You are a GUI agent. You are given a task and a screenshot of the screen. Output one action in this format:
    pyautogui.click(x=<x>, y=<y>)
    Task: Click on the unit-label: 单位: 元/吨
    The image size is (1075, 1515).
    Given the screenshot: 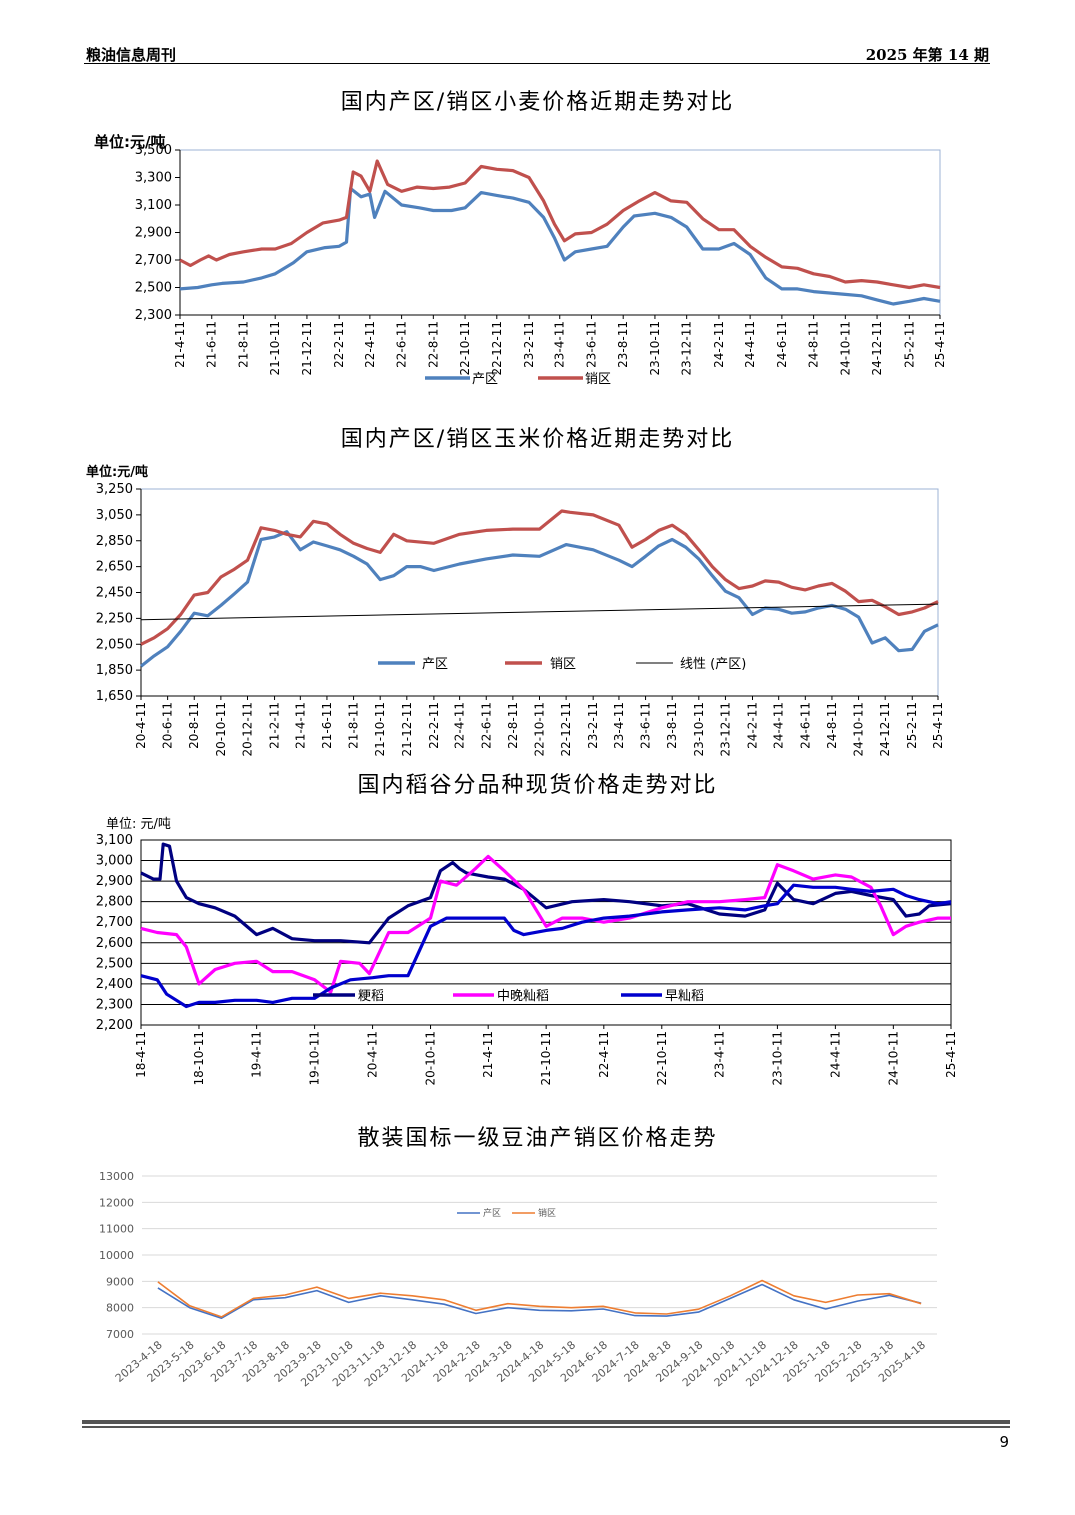 What is the action you would take?
    pyautogui.click(x=138, y=824)
    